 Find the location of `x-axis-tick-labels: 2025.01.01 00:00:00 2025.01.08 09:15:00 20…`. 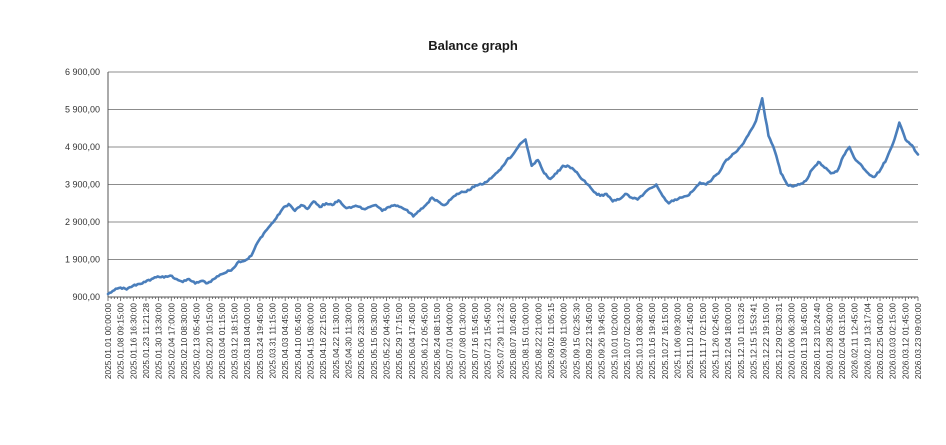

x-axis-tick-labels: 2025.01.01 00:00:00 2025.01.08 09:15:00 20… is located at coordinates (513, 341).